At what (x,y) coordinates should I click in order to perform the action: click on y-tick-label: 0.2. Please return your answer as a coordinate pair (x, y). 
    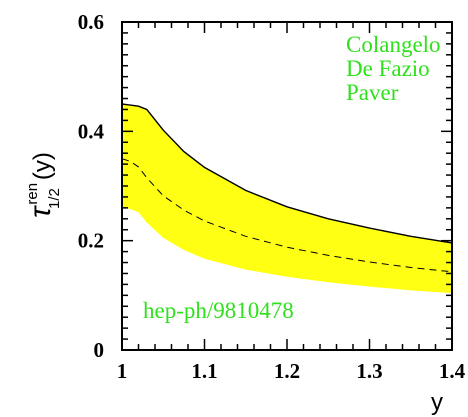
    Looking at the image, I should click on (91, 241).